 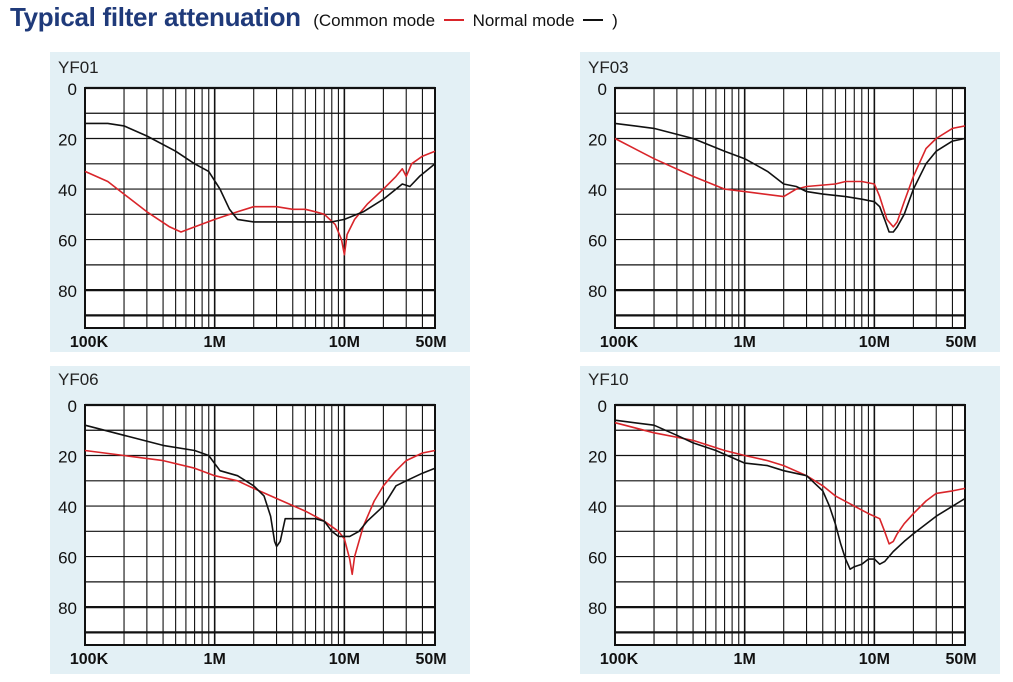 I want to click on legend: (Common mode Normal mode ), so click(x=465, y=20).